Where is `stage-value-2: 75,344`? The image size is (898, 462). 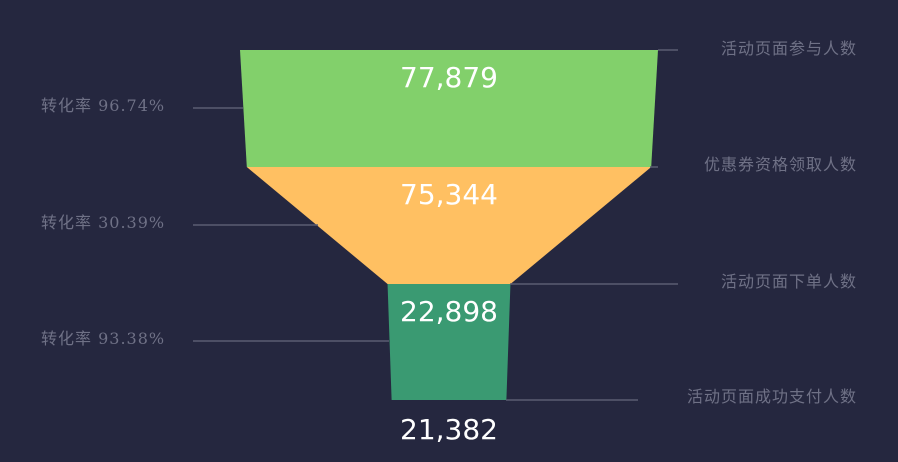 stage-value-2: 75,344 is located at coordinates (449, 194).